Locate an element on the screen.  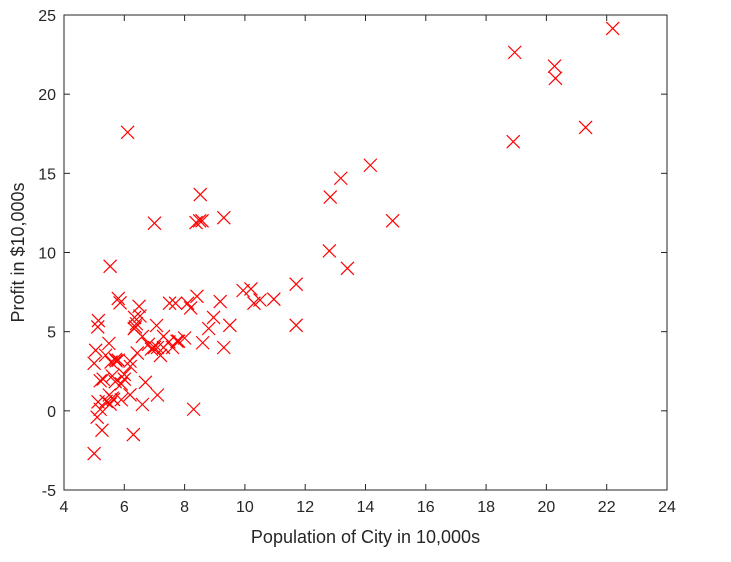
y-tick-label: 5 is located at coordinates (51, 333).